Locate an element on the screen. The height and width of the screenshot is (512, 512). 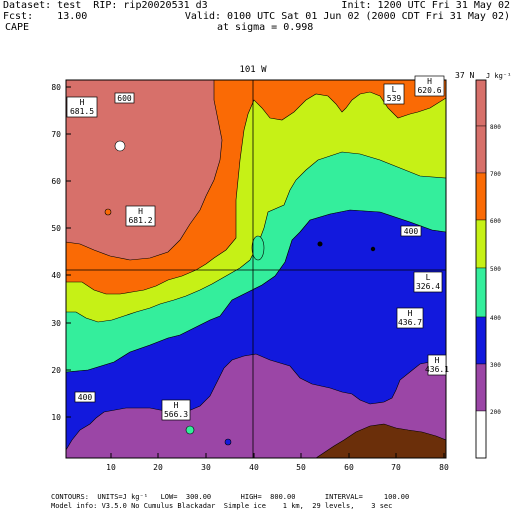
legend-level-label: 200 is located at coordinates (495, 412).